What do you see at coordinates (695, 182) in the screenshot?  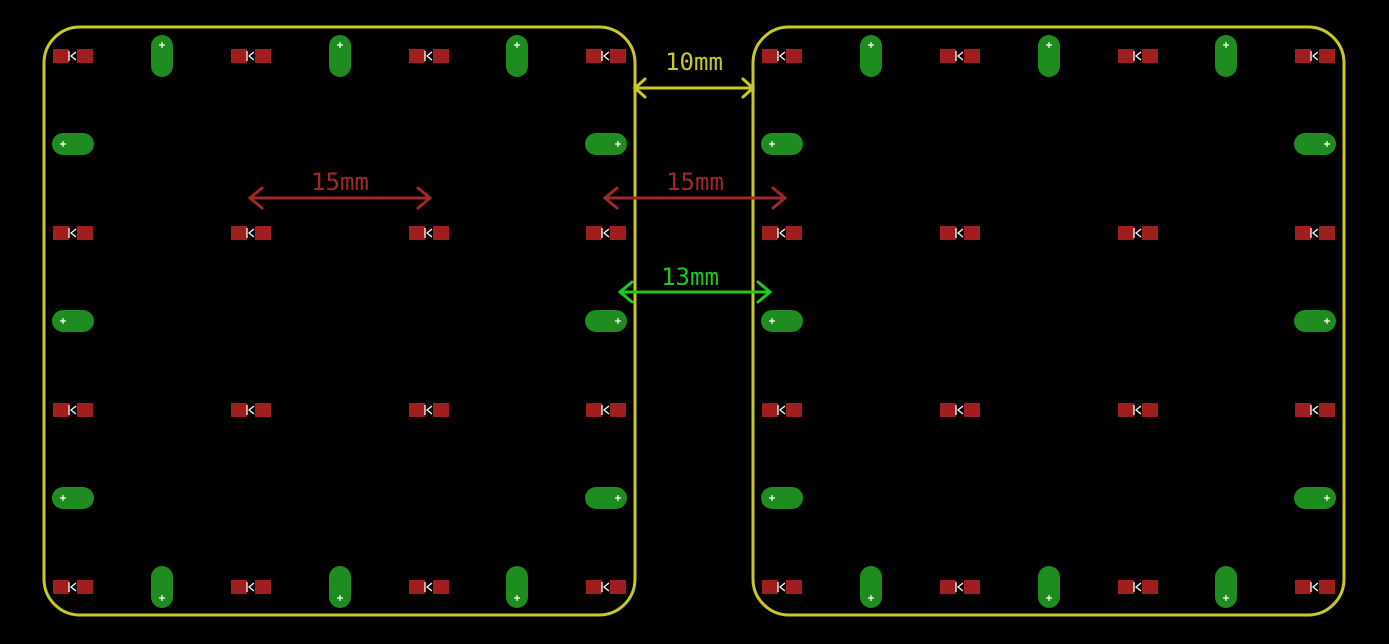 I see `dimension-label: 15mm` at bounding box center [695, 182].